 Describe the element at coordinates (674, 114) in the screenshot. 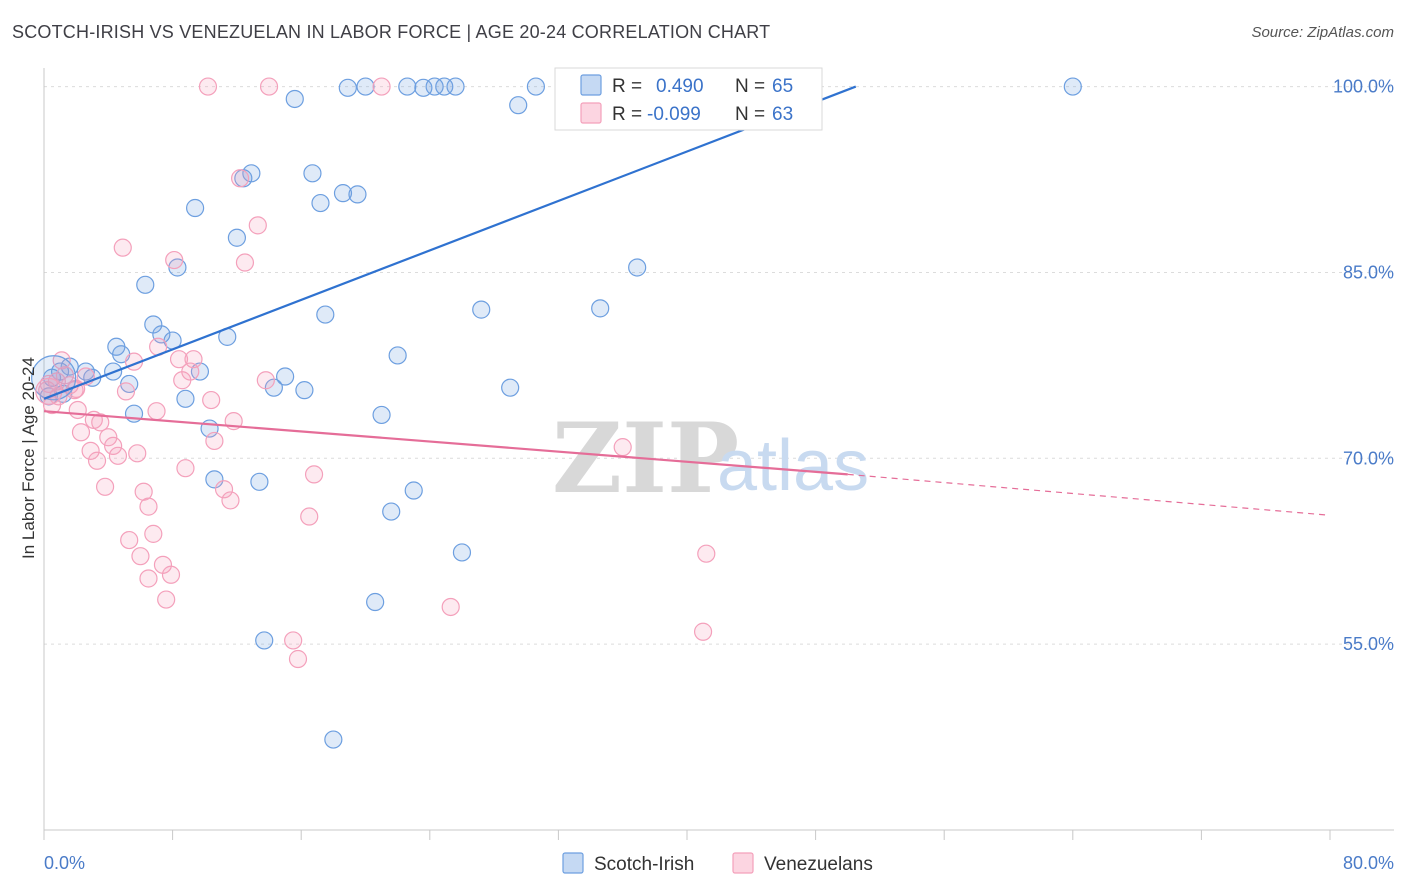

I see `stats-r-value-2: -0.099` at that location.